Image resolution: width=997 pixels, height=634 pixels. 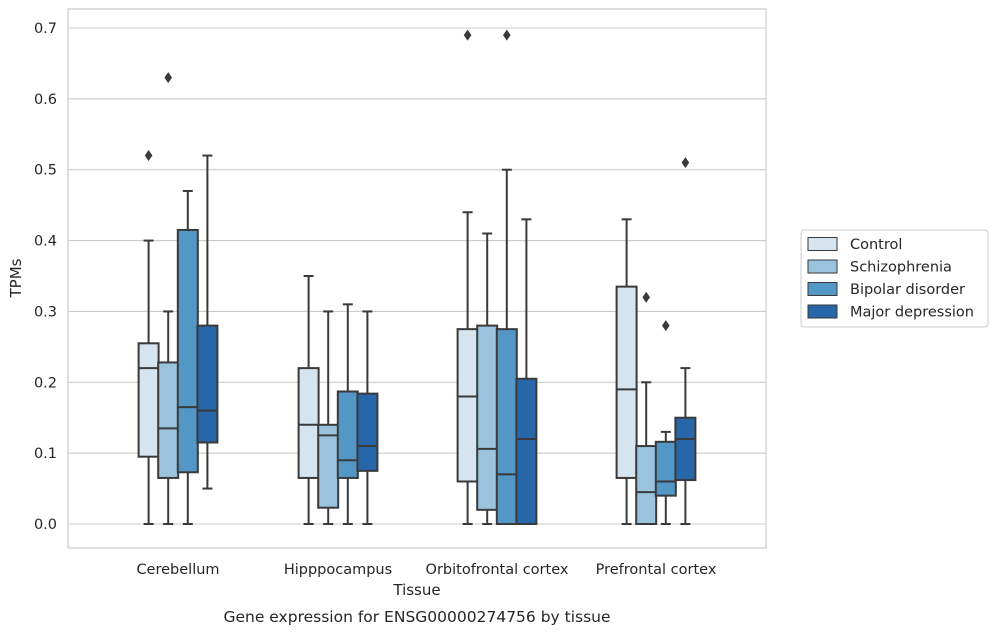 What do you see at coordinates (45, 100) in the screenshot?
I see `y-tick-label: 0.6` at bounding box center [45, 100].